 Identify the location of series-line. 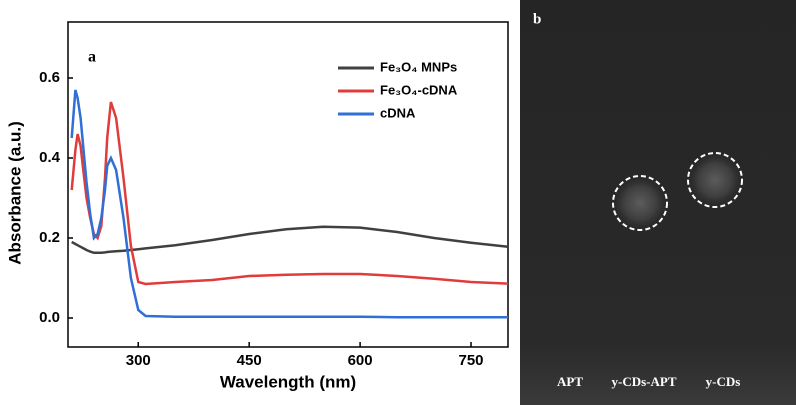
(290, 240).